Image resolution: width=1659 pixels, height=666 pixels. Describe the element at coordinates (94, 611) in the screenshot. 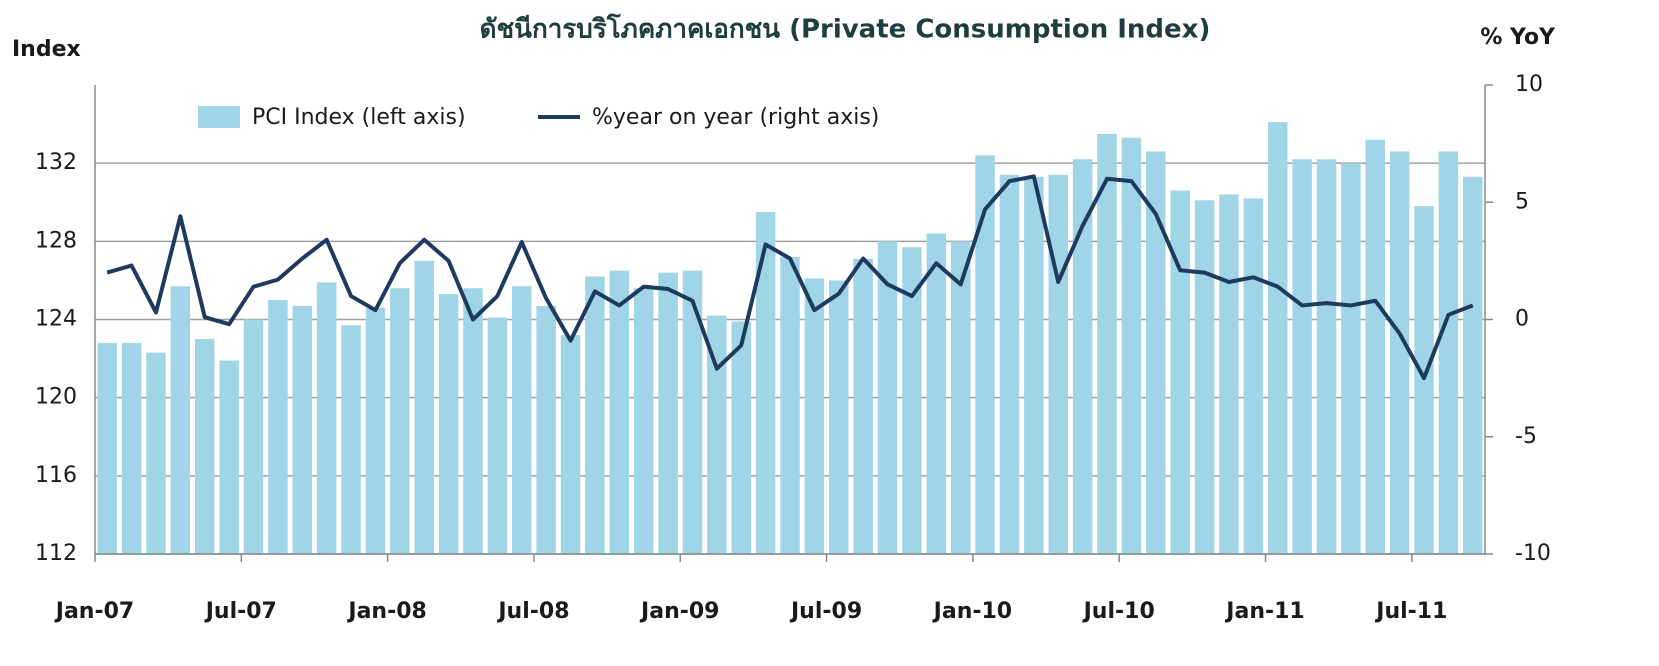

I see `x-tick-label: Jan-07` at that location.